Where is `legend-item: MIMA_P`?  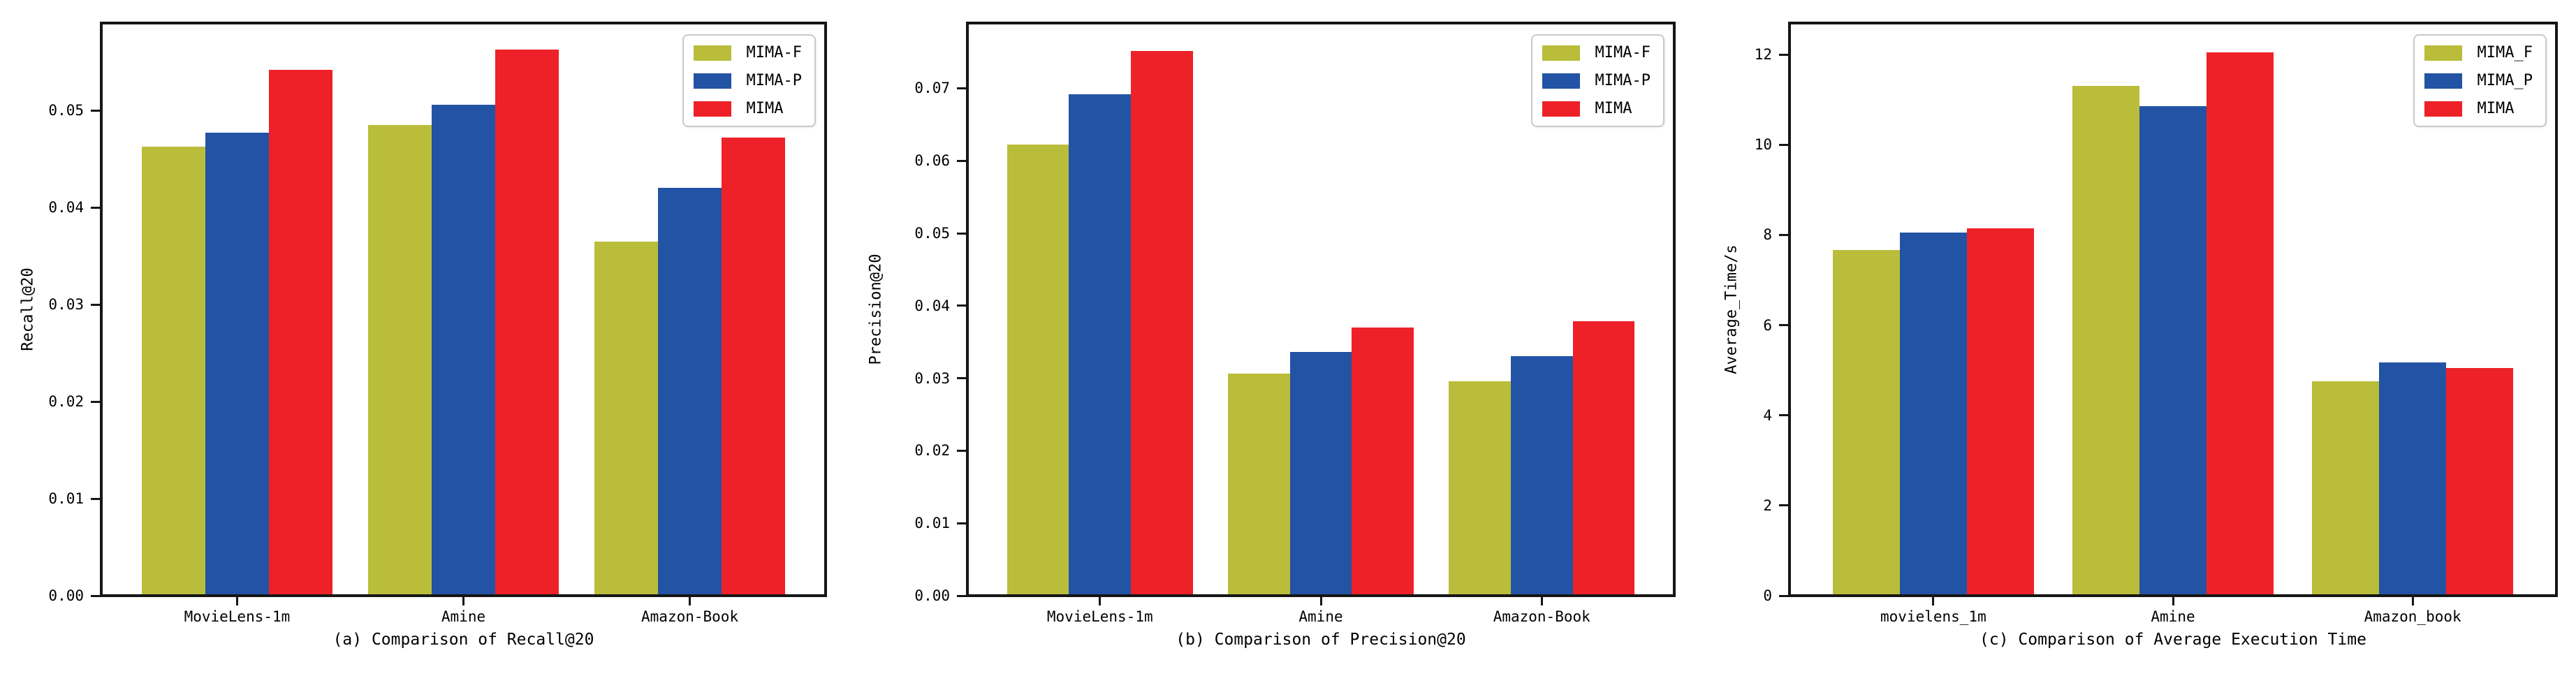 legend-item: MIMA_P is located at coordinates (2478, 80).